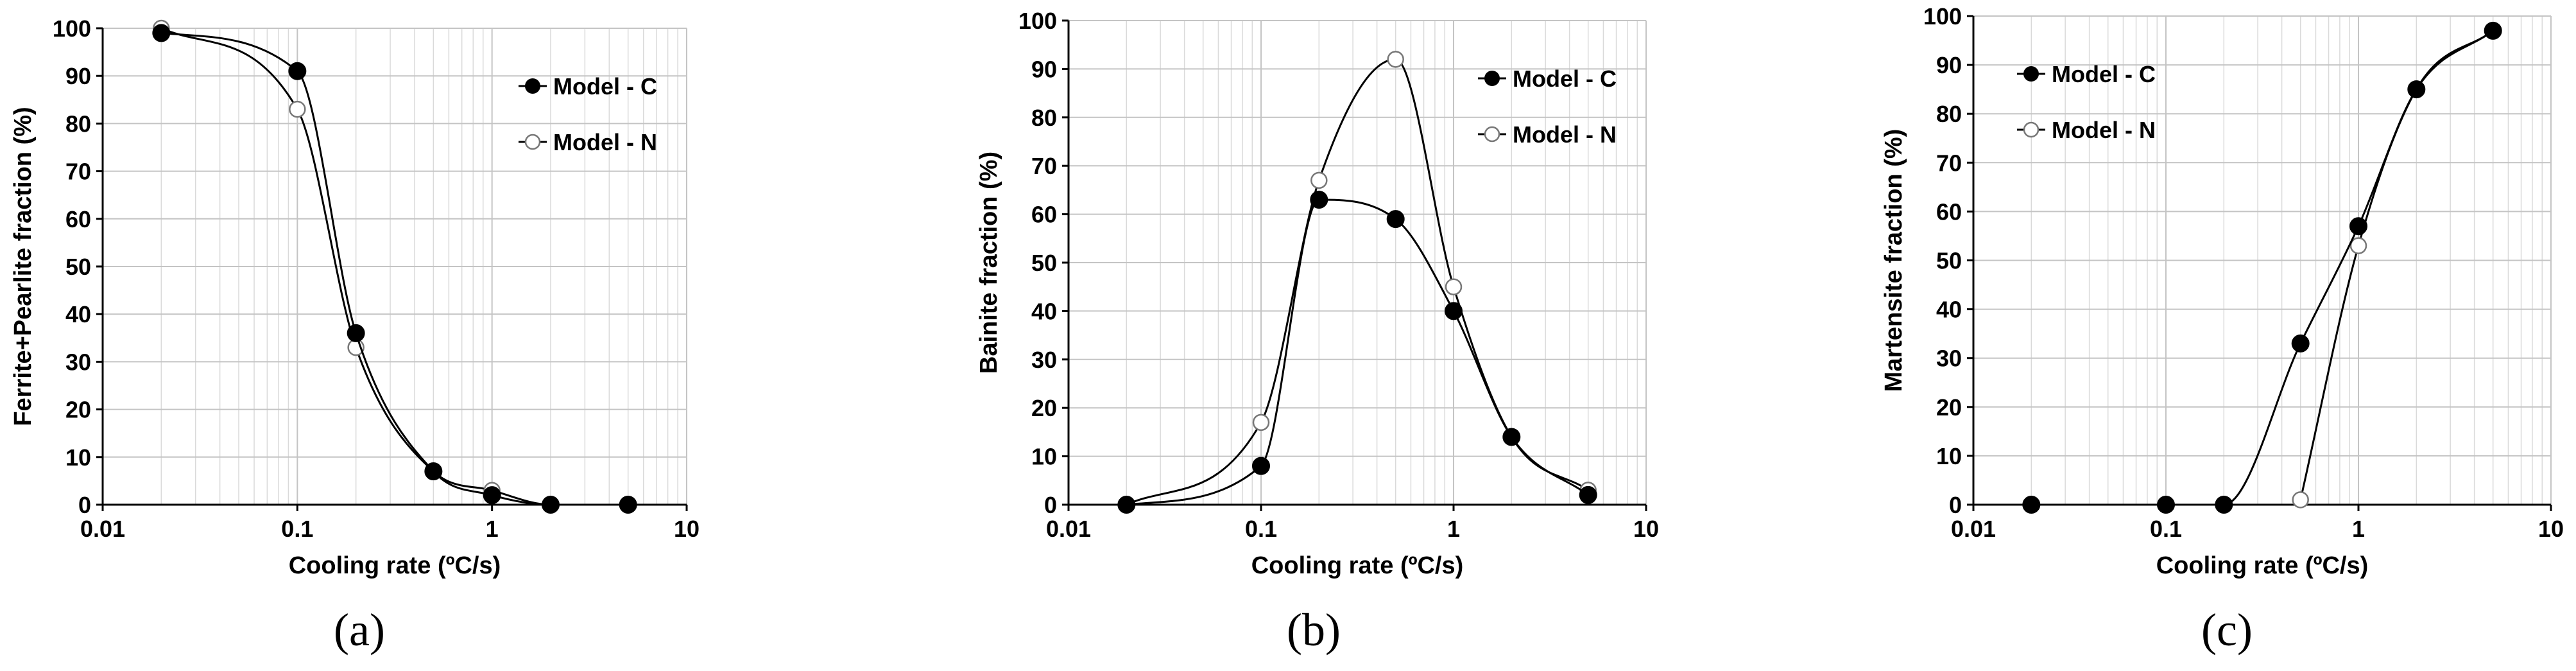 Image resolution: width=2576 pixels, height=671 pixels. What do you see at coordinates (988, 263) in the screenshot?
I see `y-axis-title: Bainite fraction (%)` at bounding box center [988, 263].